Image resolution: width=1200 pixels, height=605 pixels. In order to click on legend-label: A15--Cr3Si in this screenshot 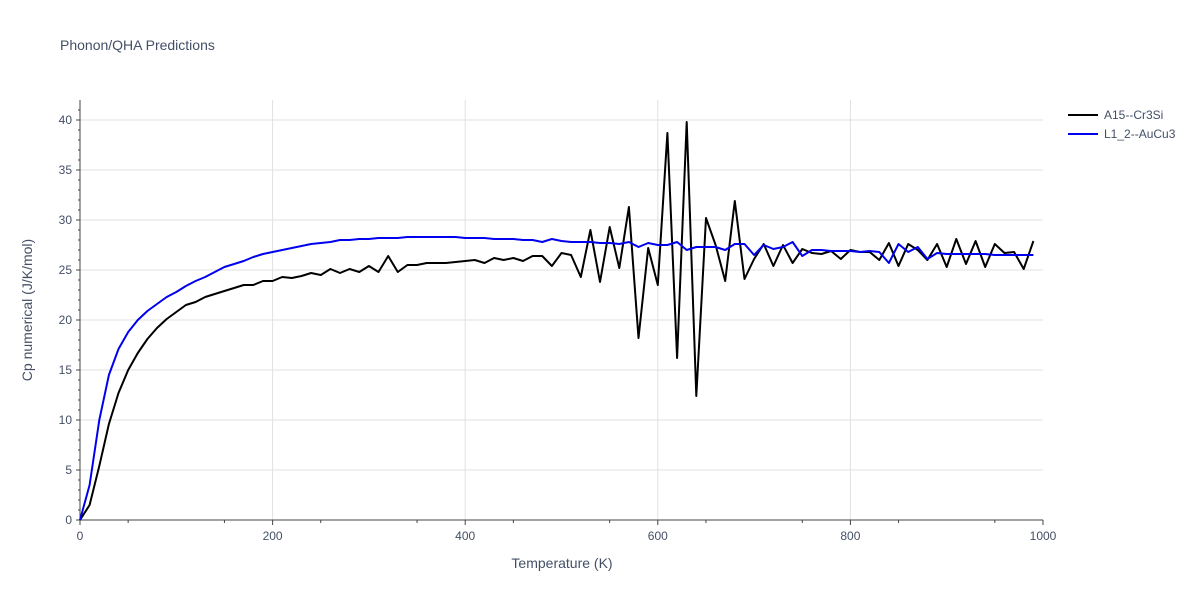, I will do `click(1133, 115)`.